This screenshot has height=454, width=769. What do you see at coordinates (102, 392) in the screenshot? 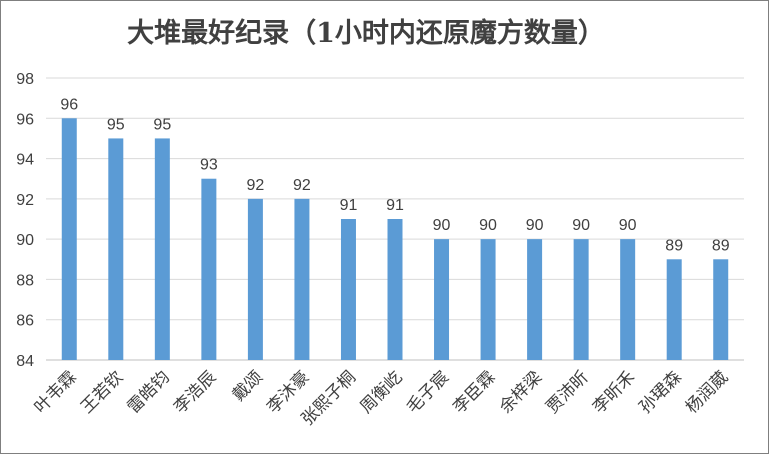
I see `x-tick-label: 王若钦` at bounding box center [102, 392].